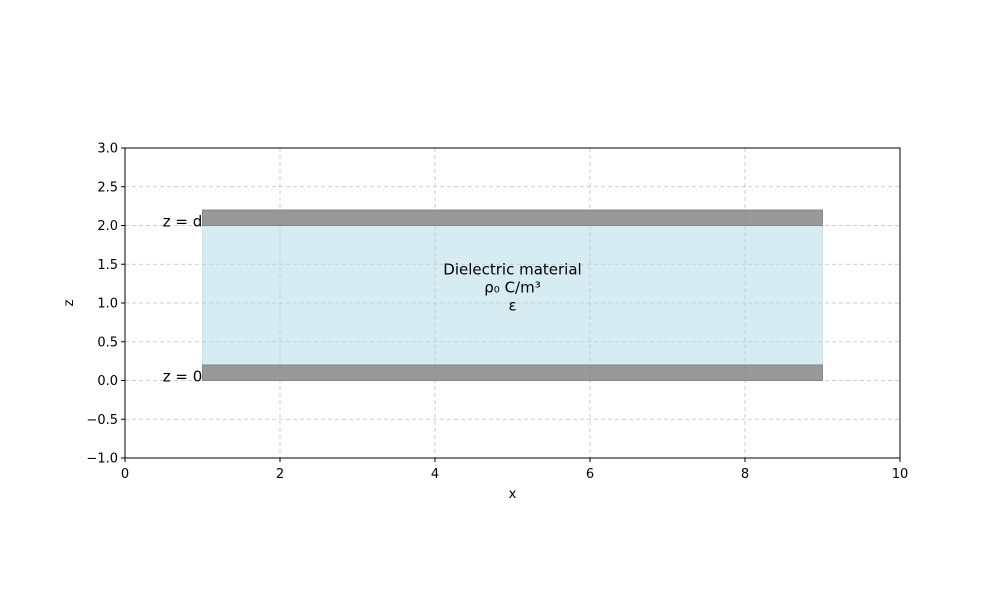 This screenshot has width=1000, height=600. I want to click on y-axis-label: z, so click(69, 302).